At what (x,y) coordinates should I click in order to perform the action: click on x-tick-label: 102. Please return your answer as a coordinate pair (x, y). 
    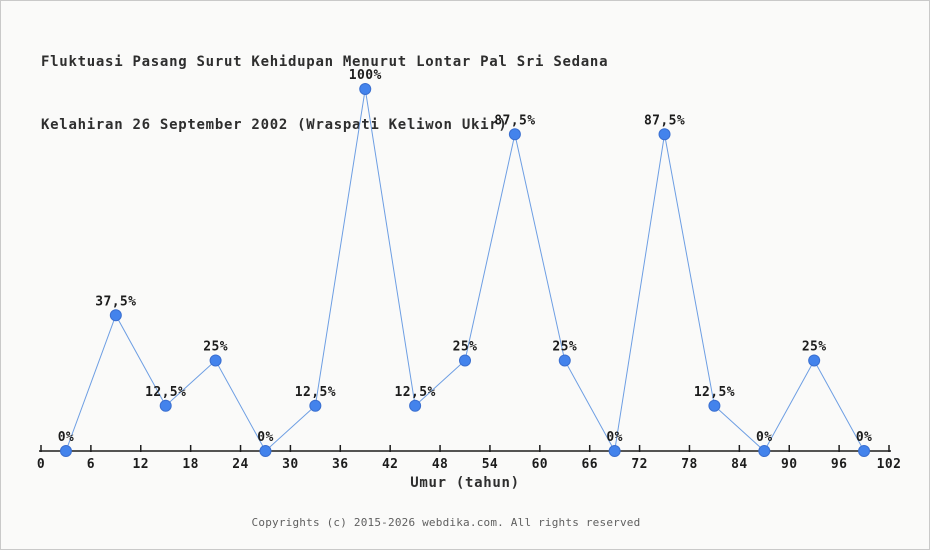
    Looking at the image, I should click on (889, 464).